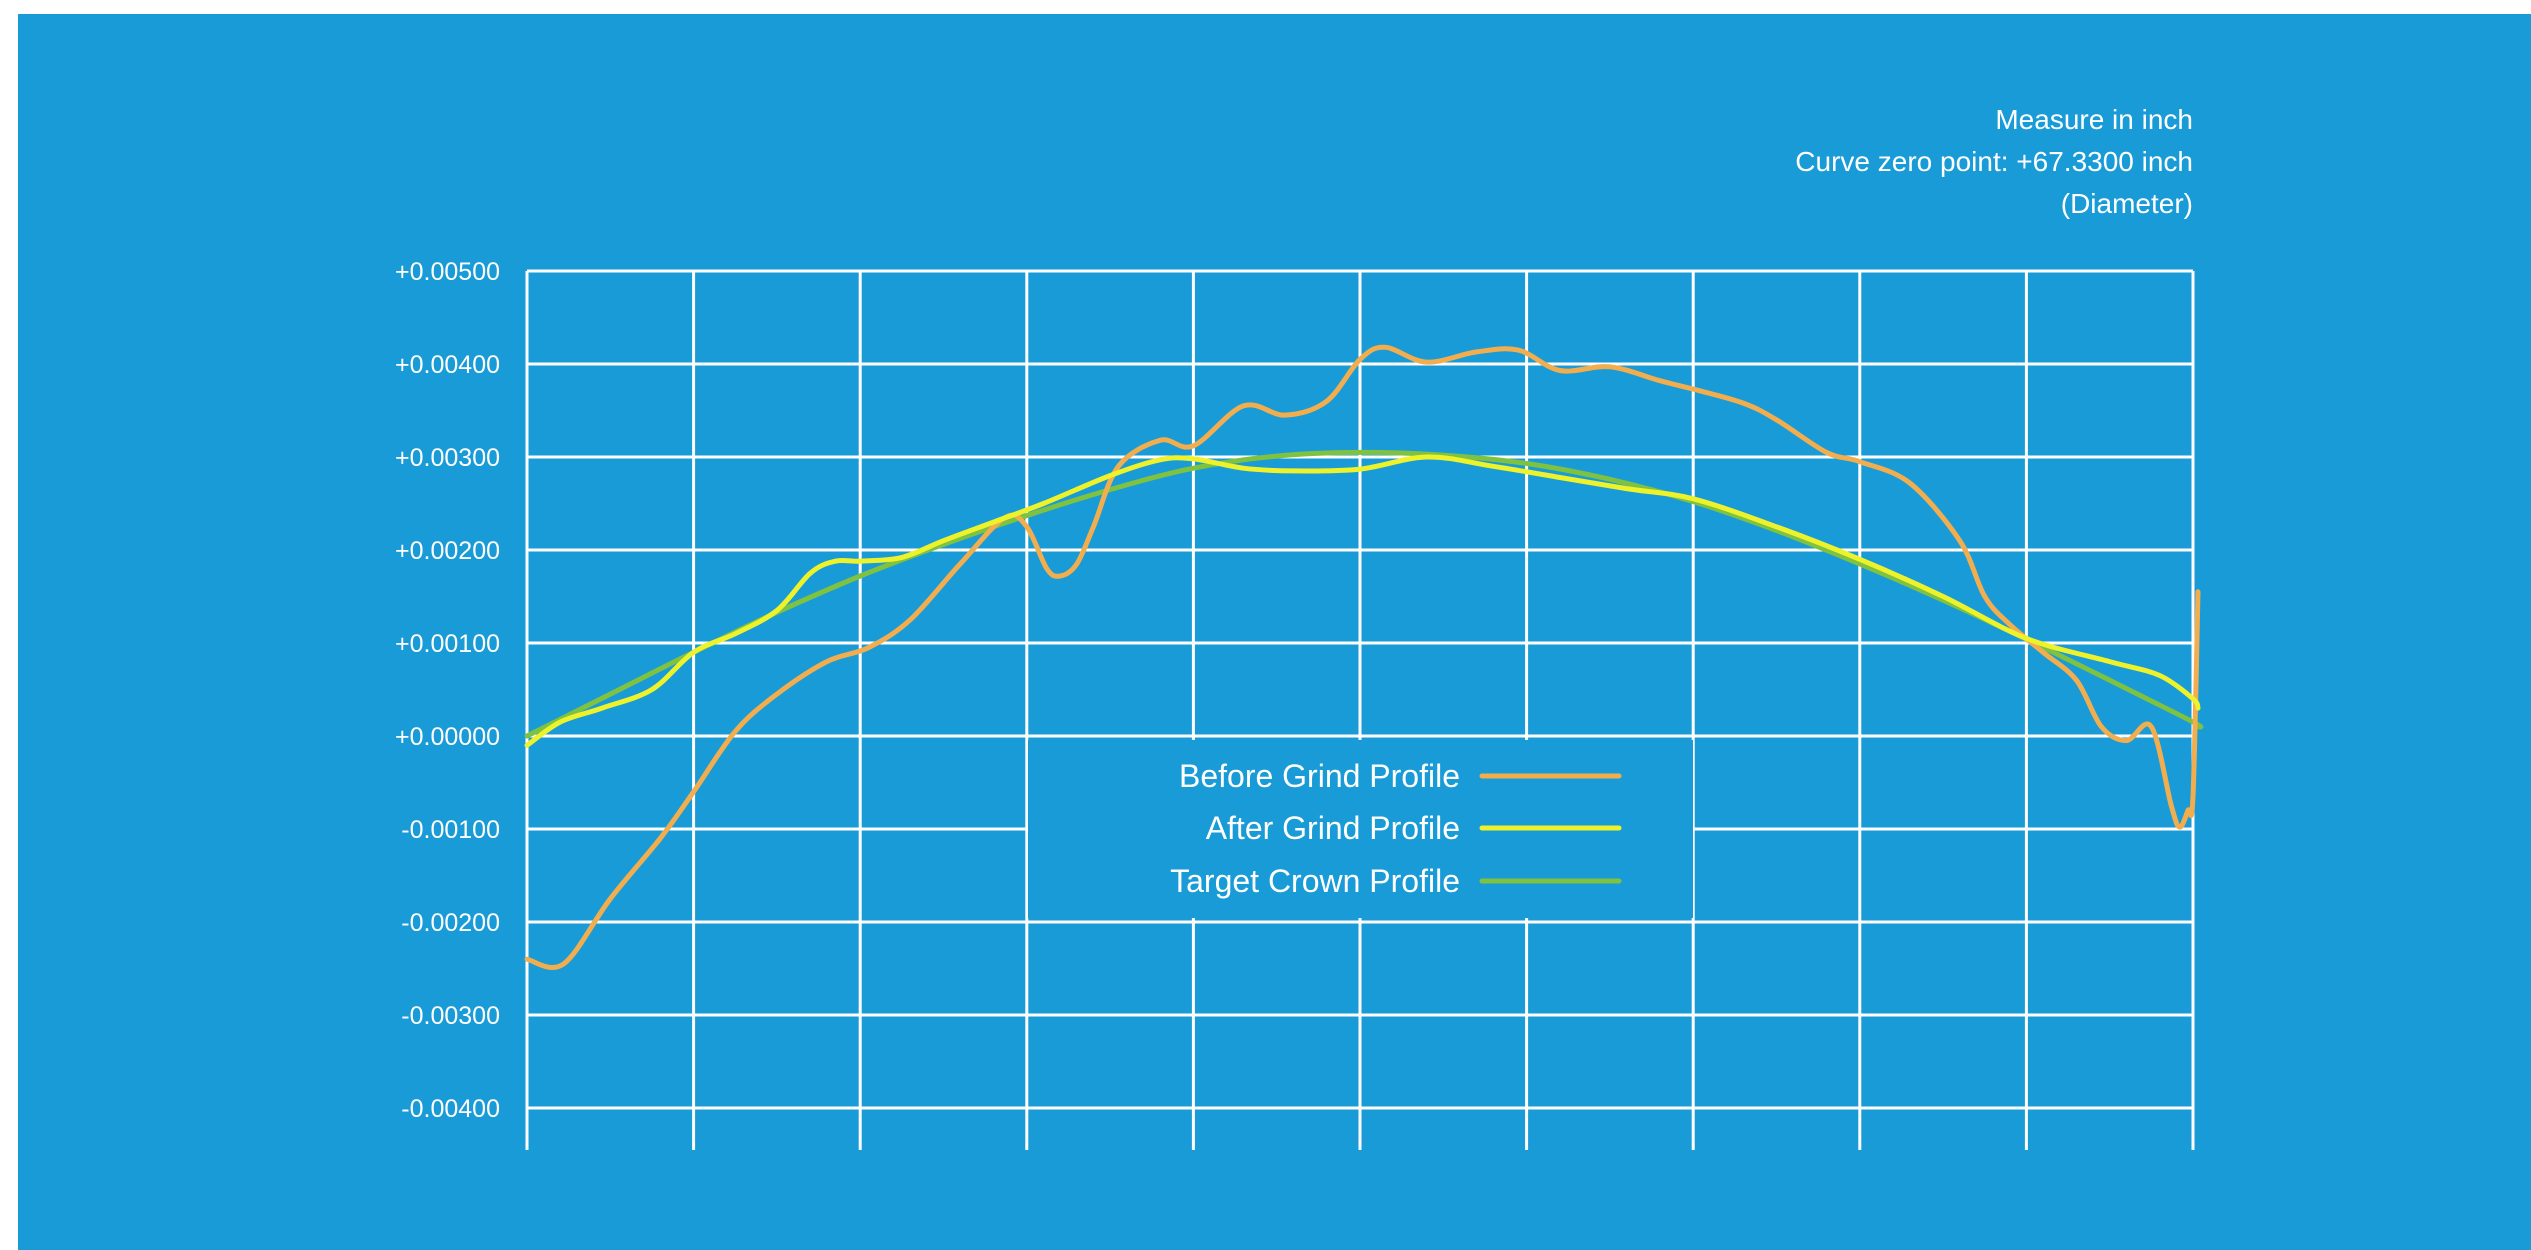 This screenshot has width=2531, height=1250. Describe the element at coordinates (1315, 881) in the screenshot. I see `legend-label-target-crown-profile: Target Crown Profile` at that location.